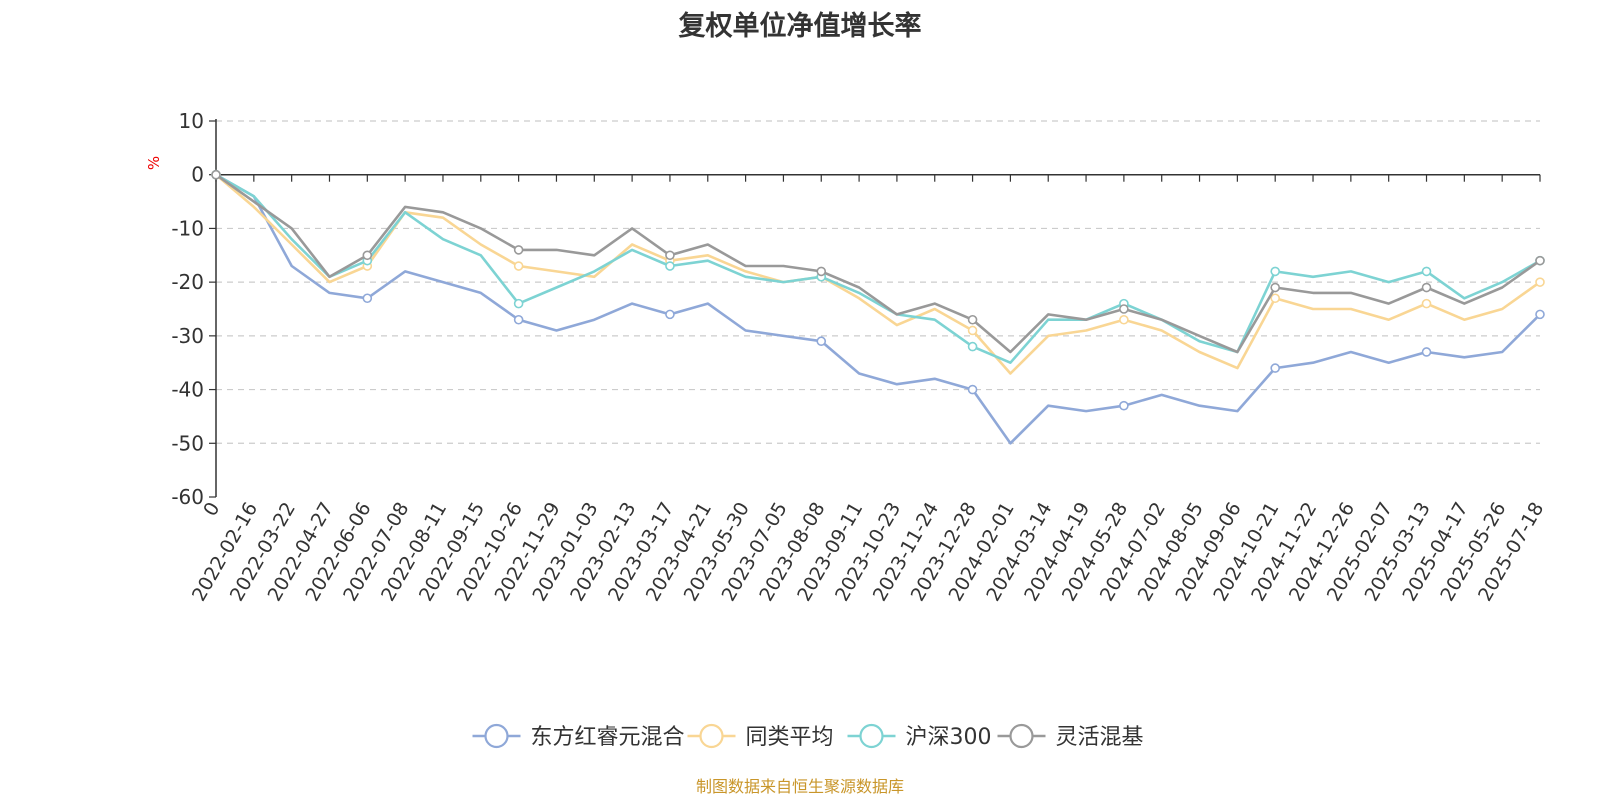 The image size is (1600, 800). I want to click on legend: 东方红睿元混合 同类平均 沪深300 灵活混基, so click(808, 736).